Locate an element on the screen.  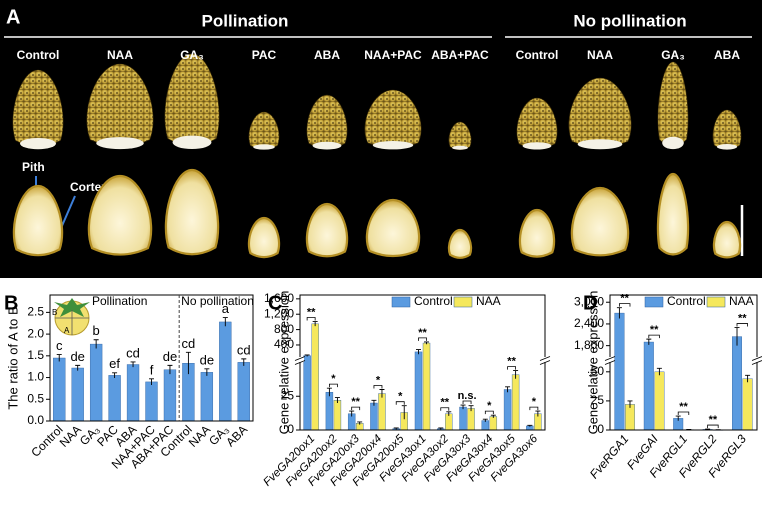
inset-calyx is located at coordinates (72, 307).